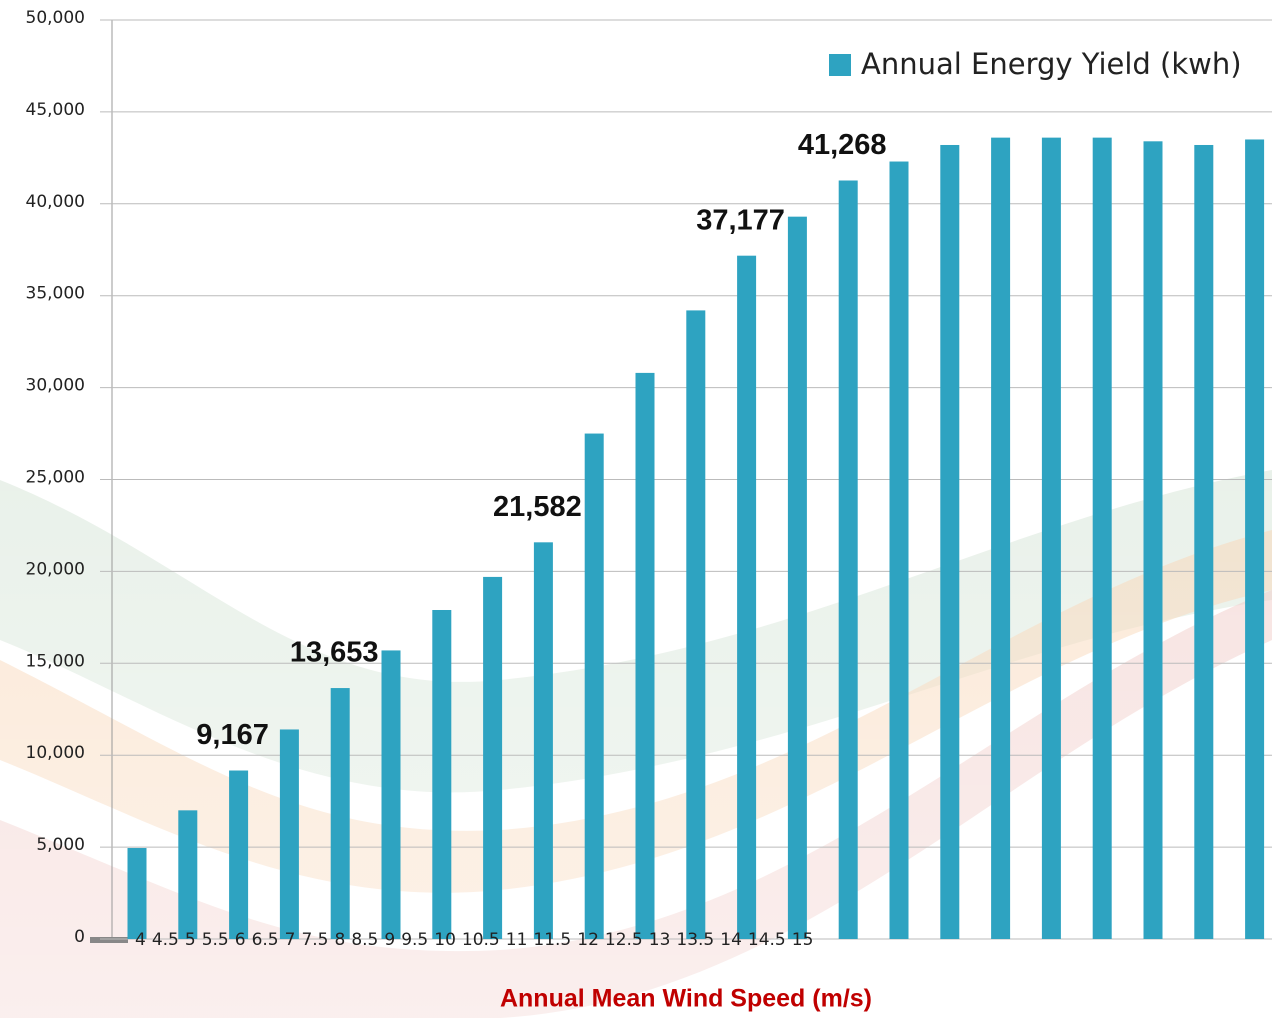  Describe the element at coordinates (55, 386) in the screenshot. I see `y-tick-label: 30,000` at that location.